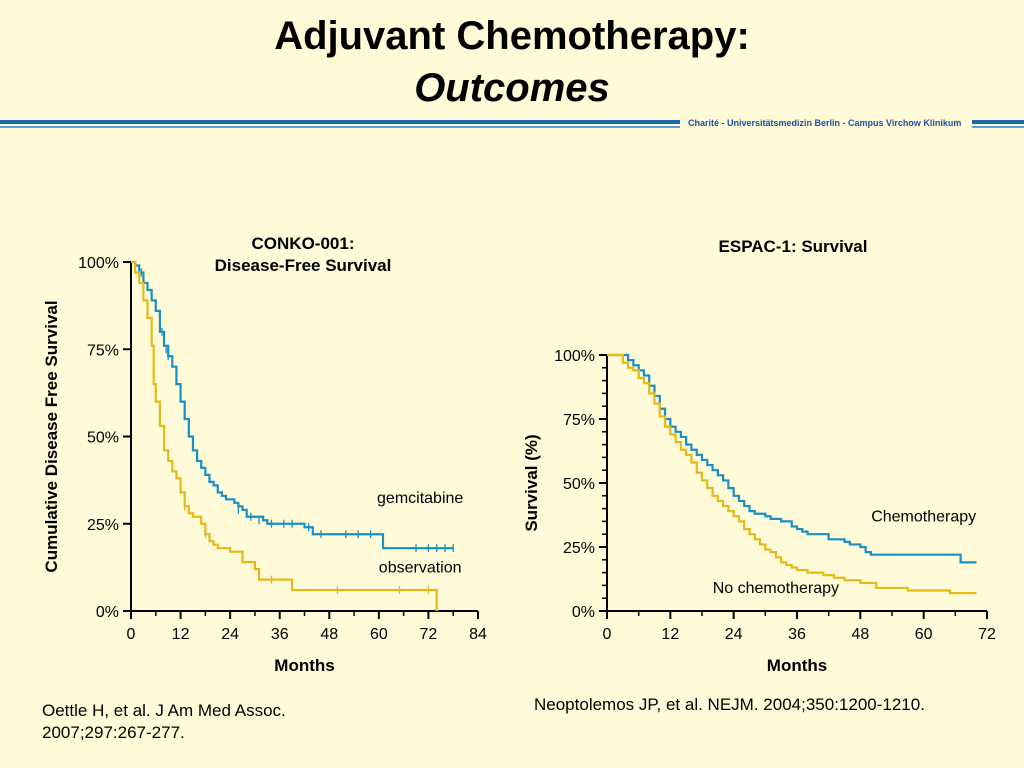 This screenshot has height=768, width=1024. Describe the element at coordinates (51, 436) in the screenshot. I see `chart1-y-axis-label: Cumulative Disease Free Survival` at that location.